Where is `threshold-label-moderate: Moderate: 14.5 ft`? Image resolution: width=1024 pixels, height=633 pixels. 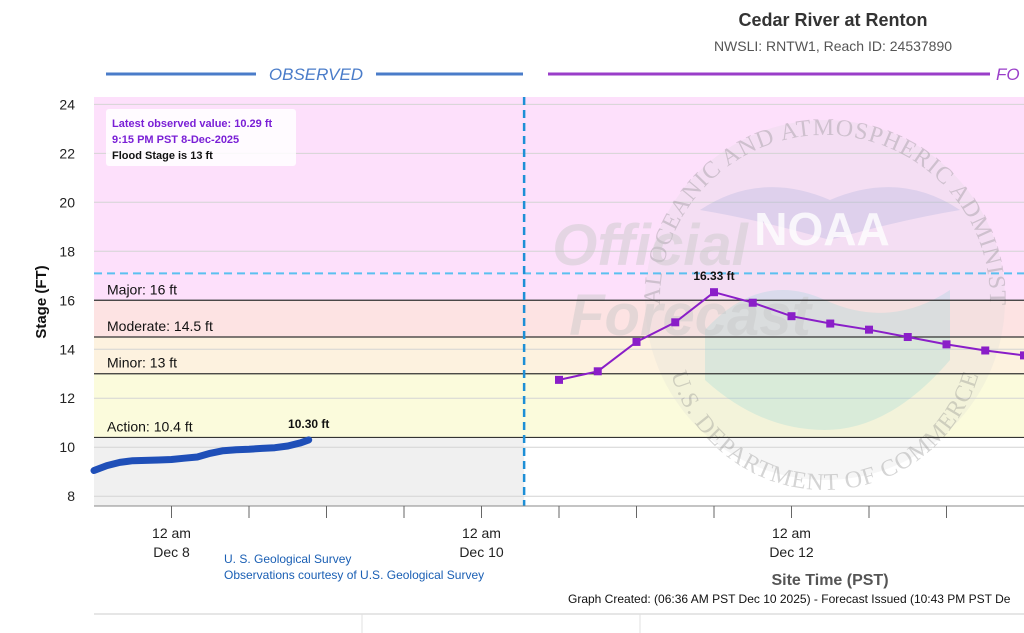 threshold-label-moderate: Moderate: 14.5 ft is located at coordinates (160, 326).